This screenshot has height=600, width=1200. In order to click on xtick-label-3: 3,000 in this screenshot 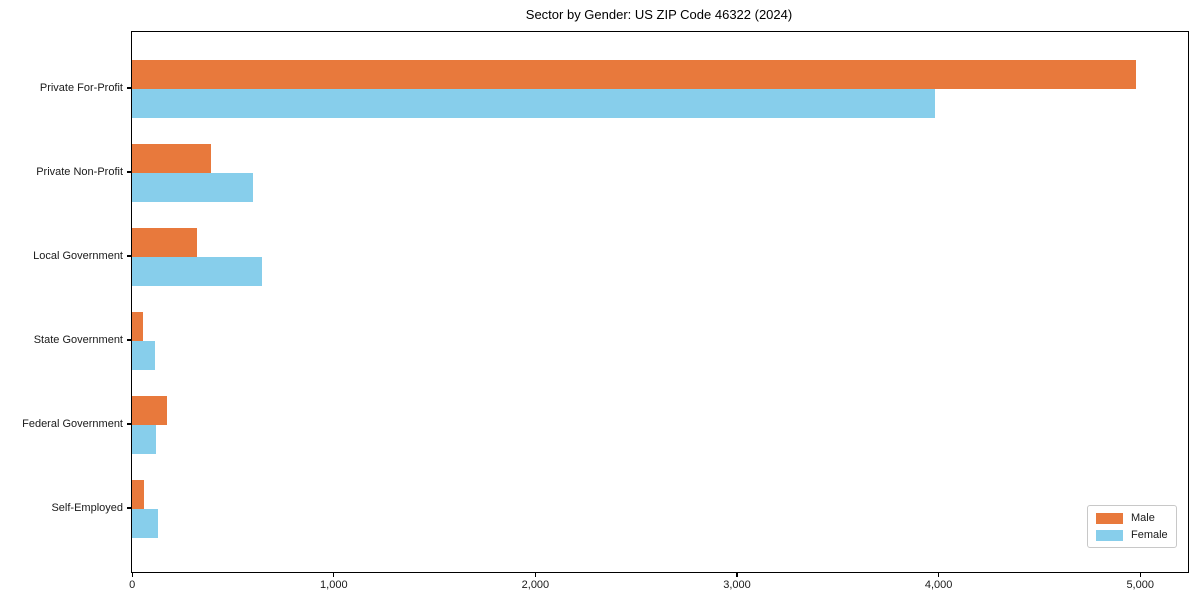, I will do `click(737, 585)`.